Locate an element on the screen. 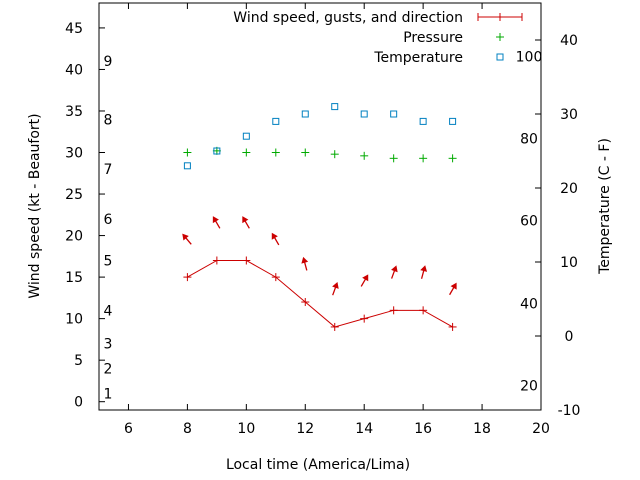 Image resolution: width=640 pixels, height=480 pixels. y2-tick-label: -10 is located at coordinates (569, 411).